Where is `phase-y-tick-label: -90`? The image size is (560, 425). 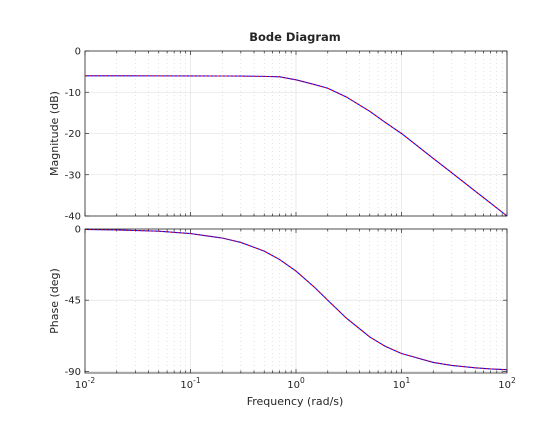 phase-y-tick-label: -90 is located at coordinates (73, 372).